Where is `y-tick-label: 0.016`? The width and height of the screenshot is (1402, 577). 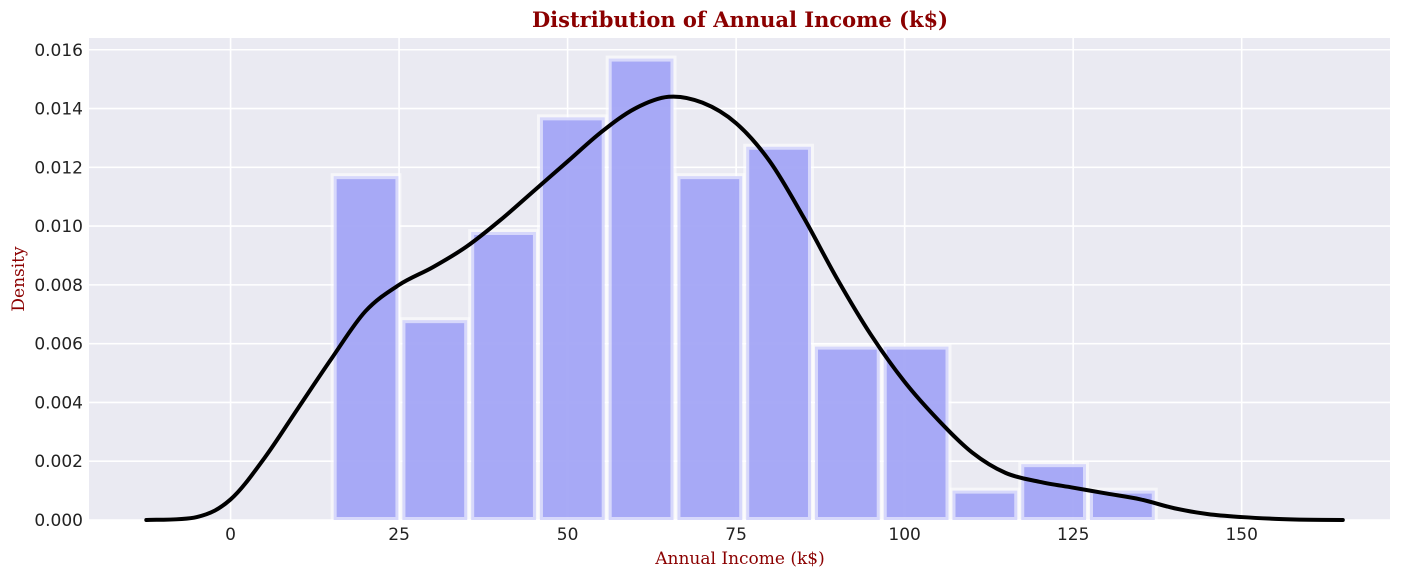
y-tick-label: 0.016 is located at coordinates (58, 51).